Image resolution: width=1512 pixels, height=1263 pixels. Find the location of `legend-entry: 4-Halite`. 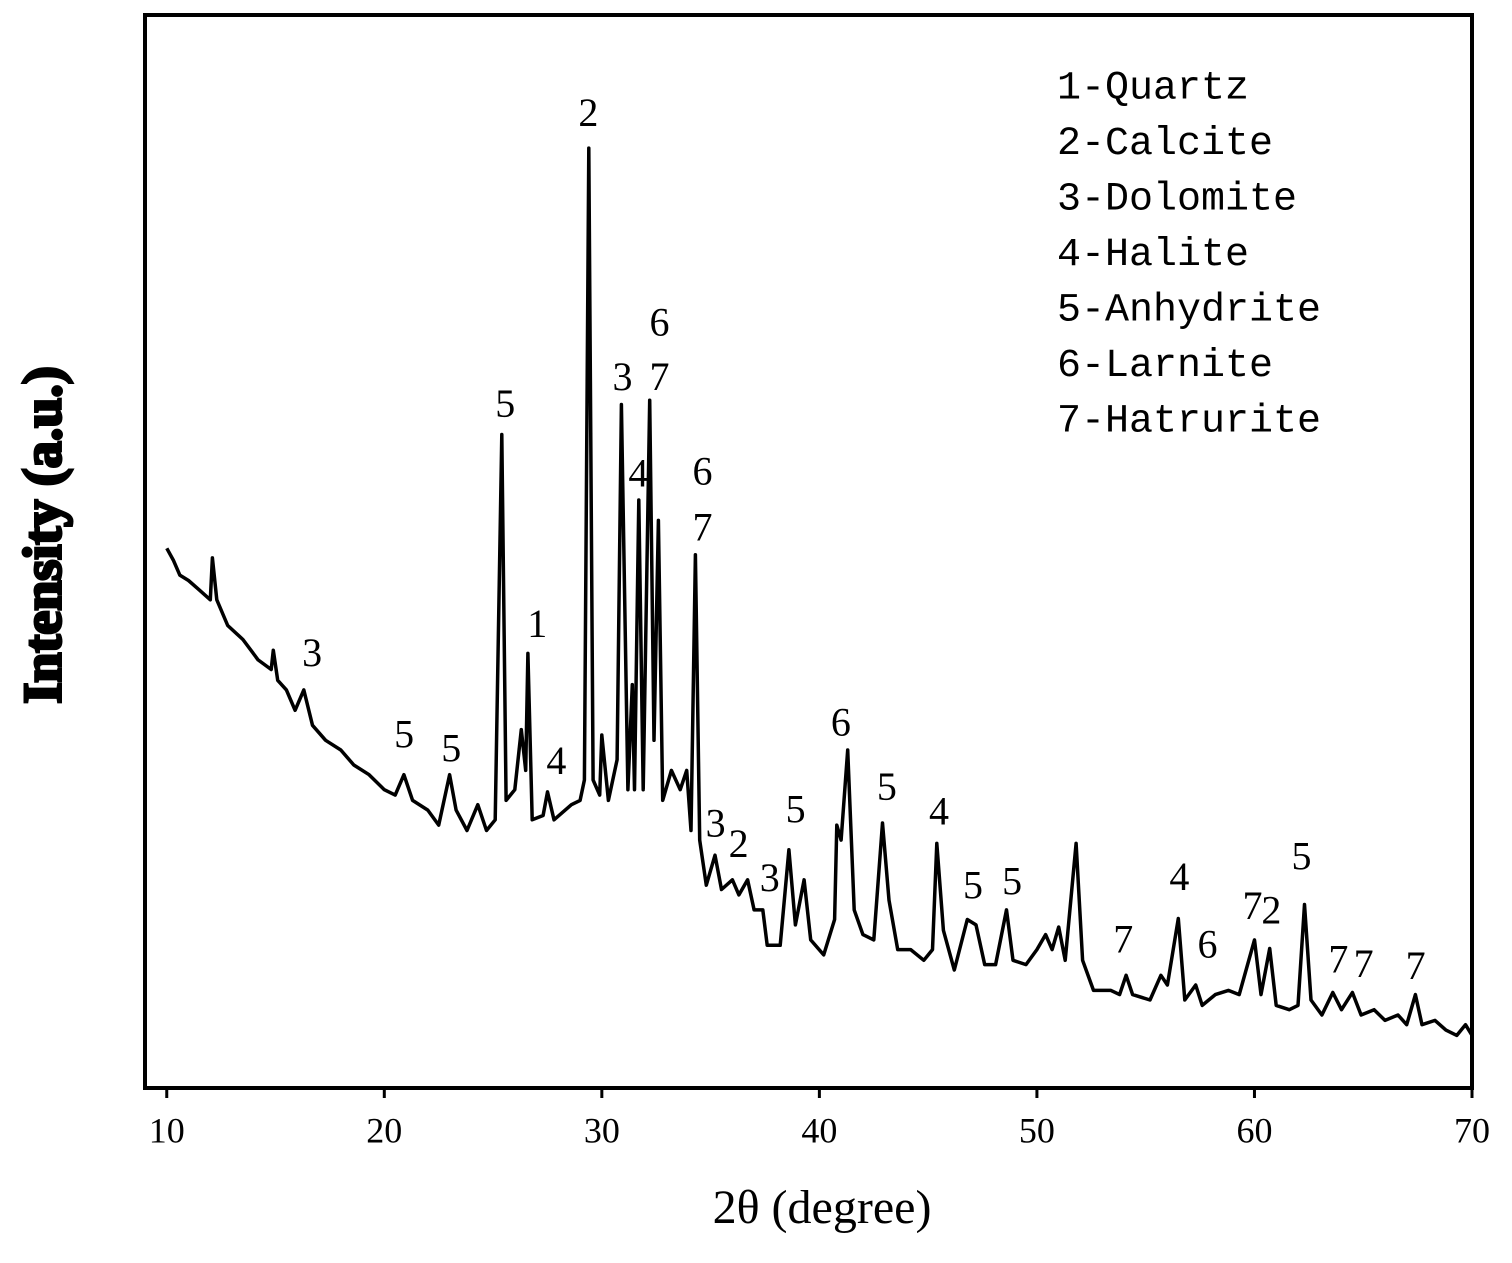

legend-entry: 4-Halite is located at coordinates (1153, 255).